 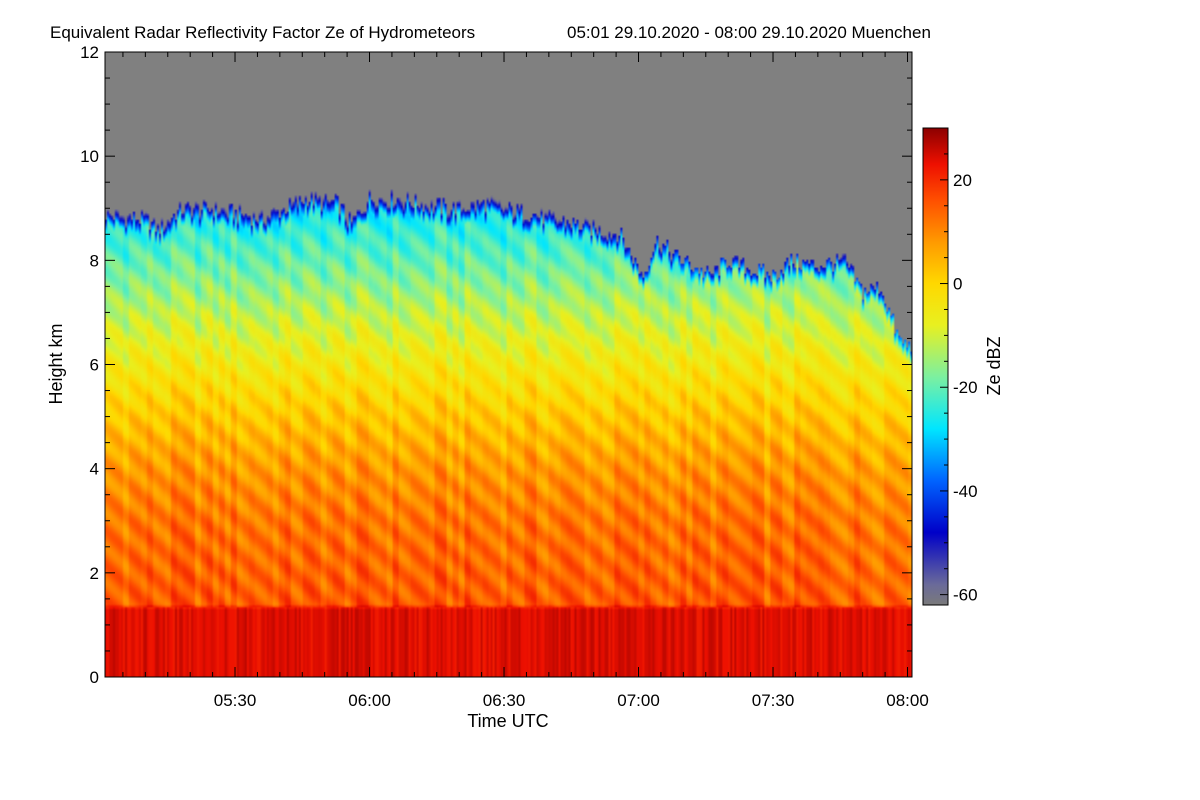 I want to click on y-axis-label: Height km, so click(x=56, y=363).